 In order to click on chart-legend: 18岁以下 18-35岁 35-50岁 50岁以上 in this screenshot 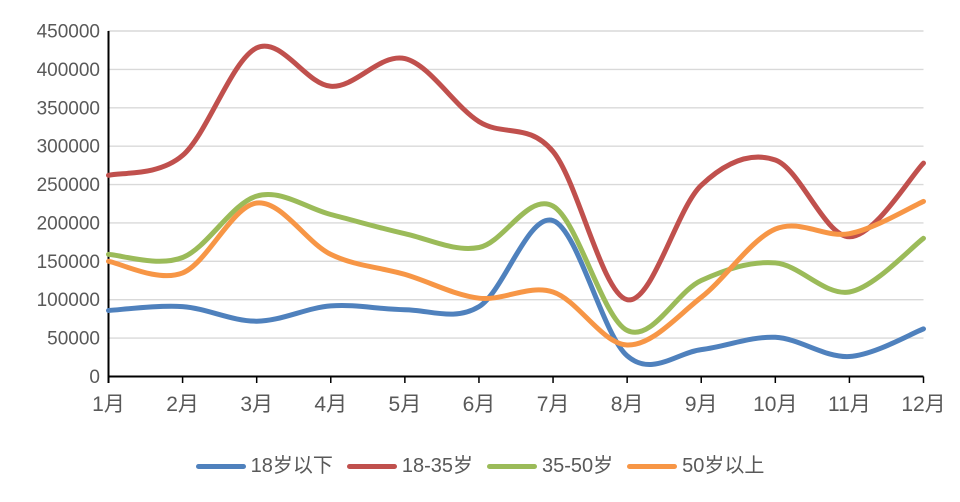, I will do `click(480, 466)`.